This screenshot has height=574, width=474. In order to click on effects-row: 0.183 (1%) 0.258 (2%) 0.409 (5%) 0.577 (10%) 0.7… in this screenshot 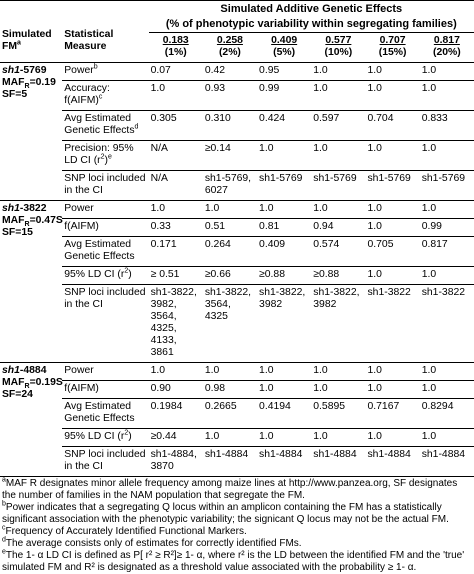, I will do `click(237, 47)`.